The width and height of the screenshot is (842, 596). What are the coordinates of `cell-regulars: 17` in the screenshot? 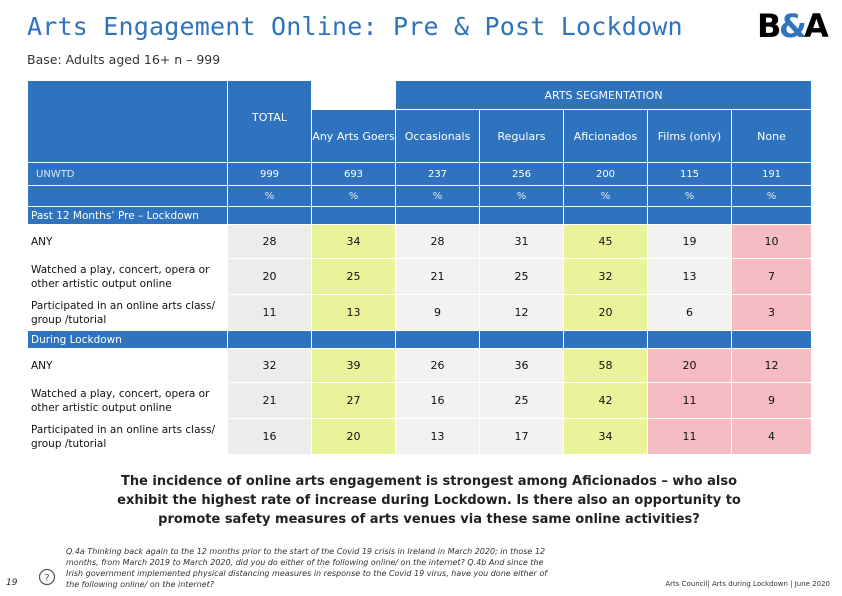 It's located at (521, 436).